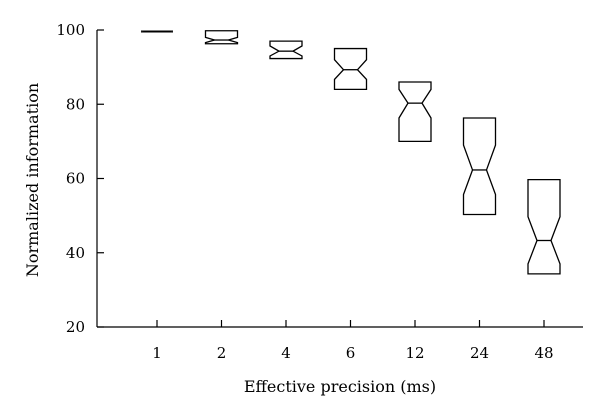 The width and height of the screenshot is (600, 420). What do you see at coordinates (286, 353) in the screenshot?
I see `x-tick-label: 4` at bounding box center [286, 353].